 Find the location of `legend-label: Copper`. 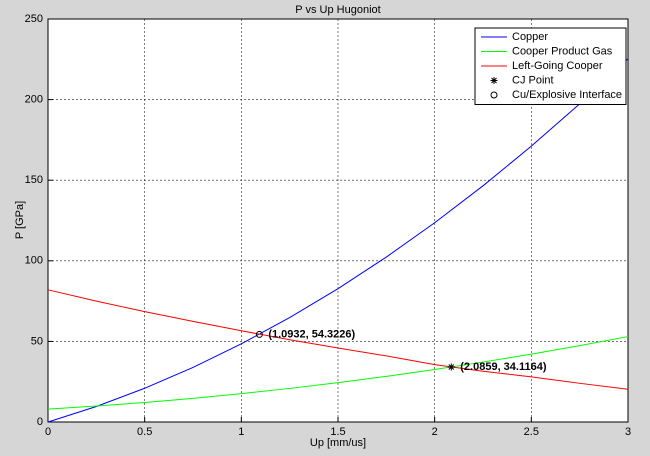

legend-label: Copper is located at coordinates (530, 37).